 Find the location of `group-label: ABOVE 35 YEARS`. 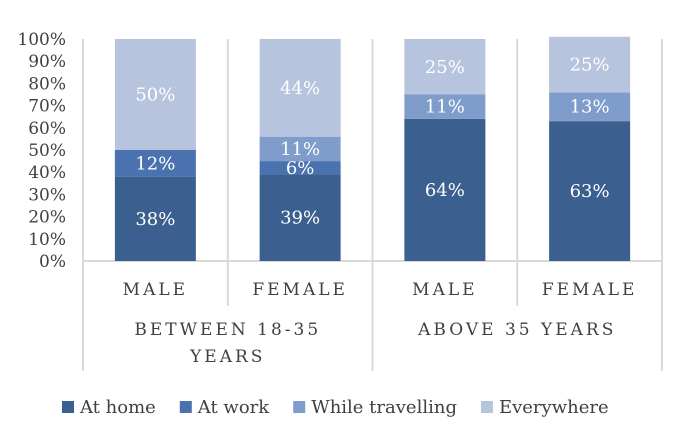

group-label: ABOVE 35 YEARS is located at coordinates (516, 330).